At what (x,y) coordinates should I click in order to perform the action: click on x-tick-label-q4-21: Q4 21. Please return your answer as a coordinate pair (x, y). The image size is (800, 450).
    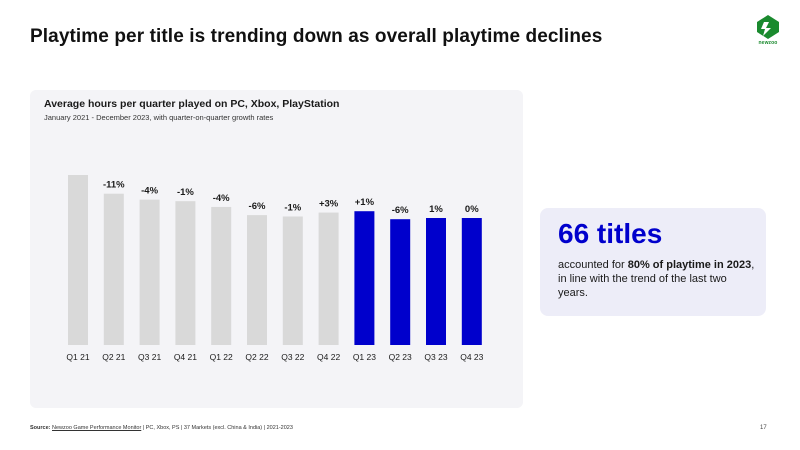
    Looking at the image, I should click on (185, 357).